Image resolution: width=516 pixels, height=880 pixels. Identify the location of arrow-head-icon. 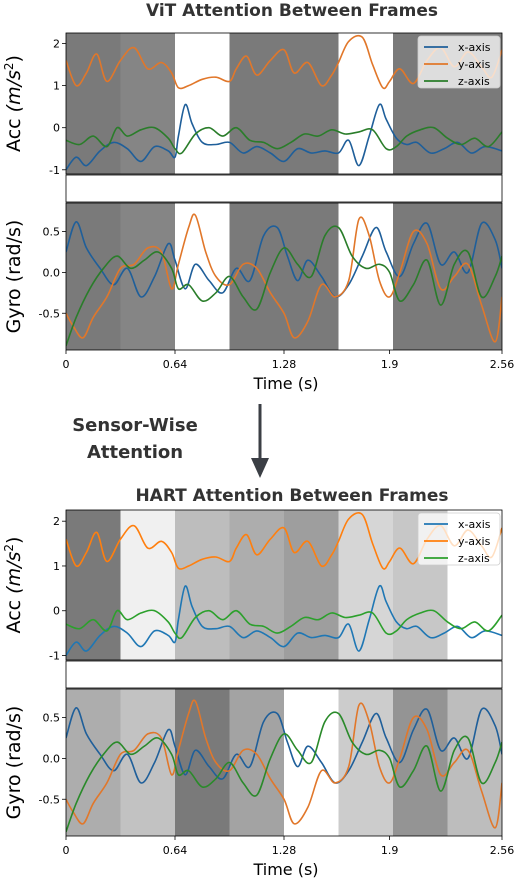
(260, 468).